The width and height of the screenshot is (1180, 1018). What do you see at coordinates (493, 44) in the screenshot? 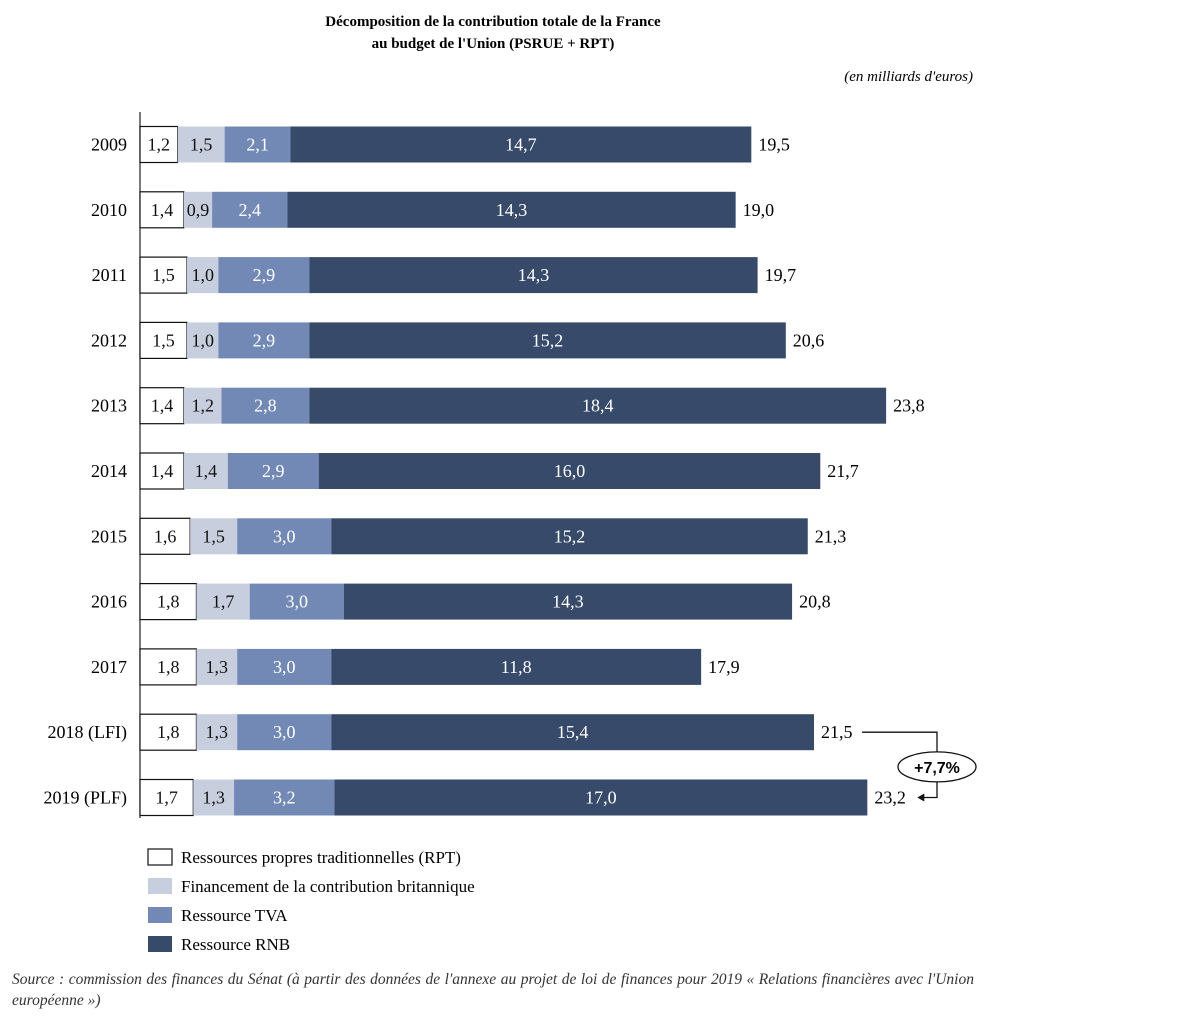
I see `chart-title-line2: au budget de l'Union (PSRUE + RPT)` at bounding box center [493, 44].